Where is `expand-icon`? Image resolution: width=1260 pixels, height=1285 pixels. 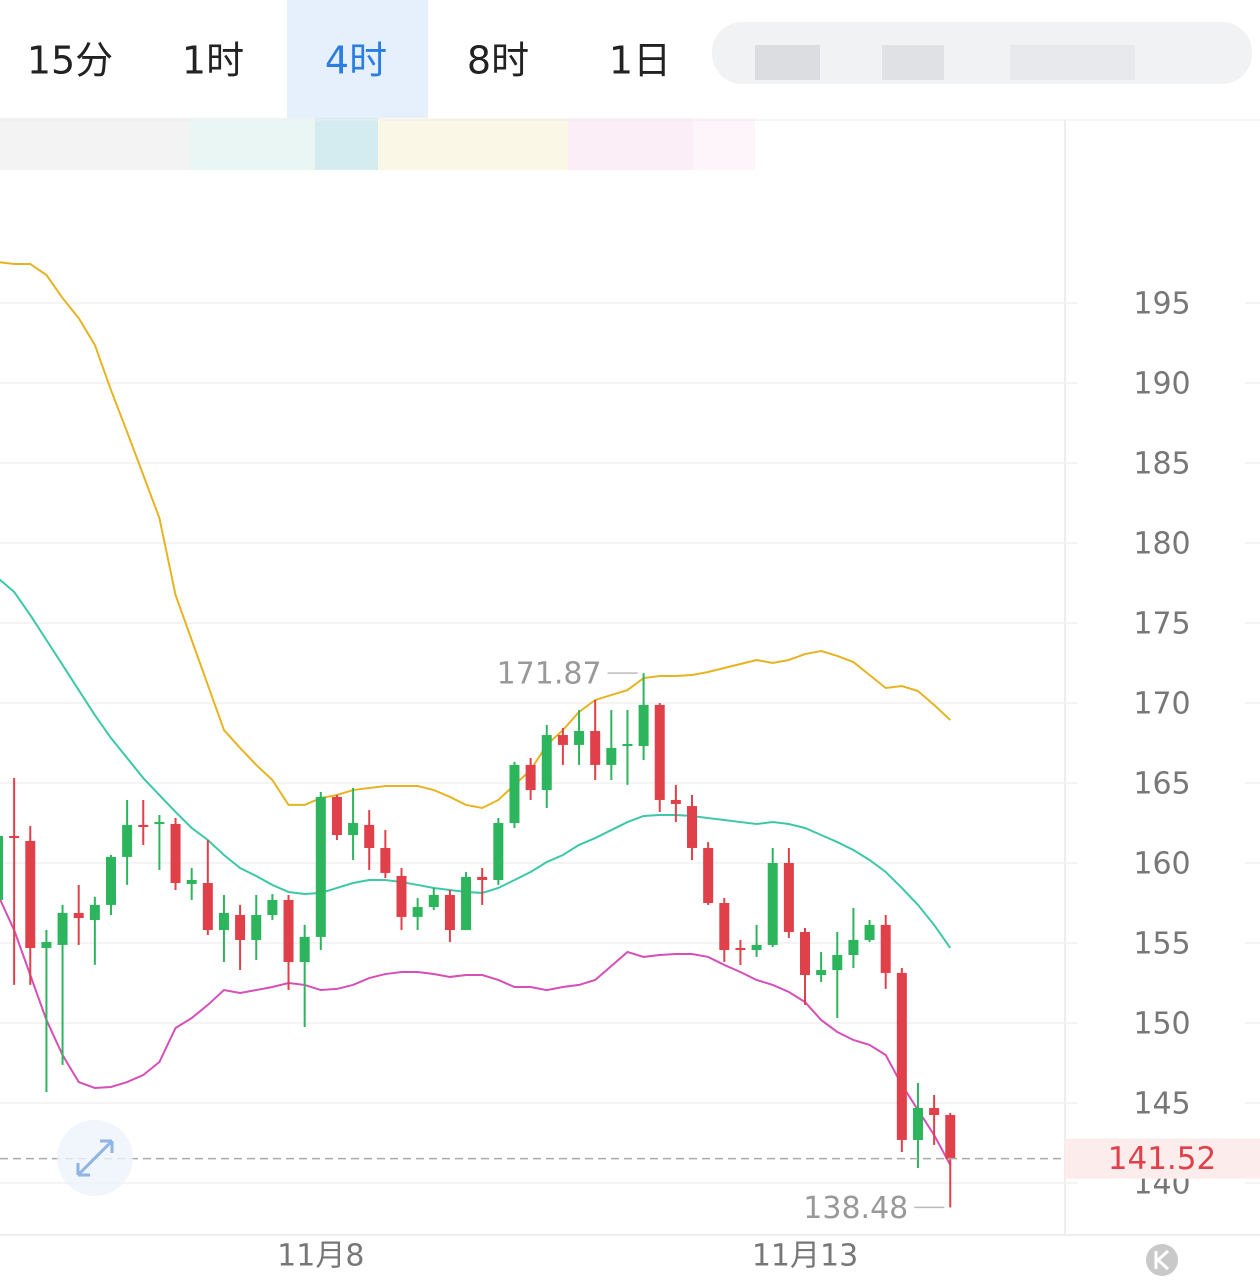 expand-icon is located at coordinates (95, 1158).